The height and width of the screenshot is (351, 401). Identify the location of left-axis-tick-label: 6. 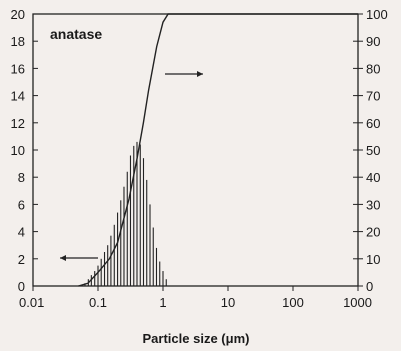
(21, 204).